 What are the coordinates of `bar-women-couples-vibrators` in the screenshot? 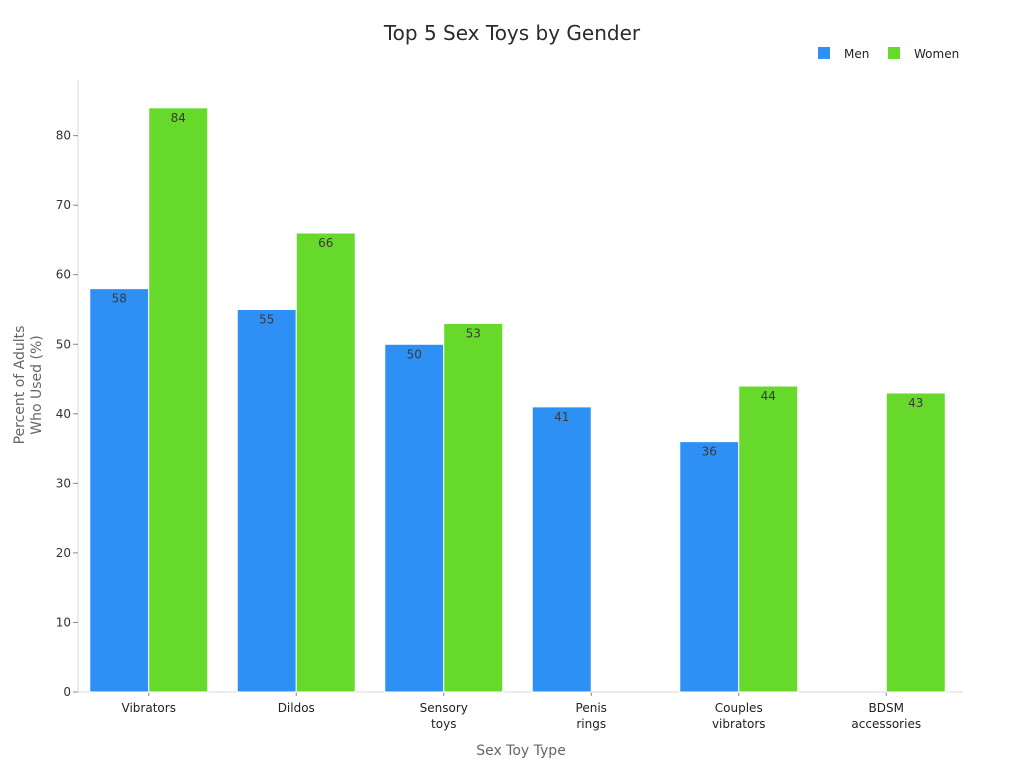 It's located at (768, 539).